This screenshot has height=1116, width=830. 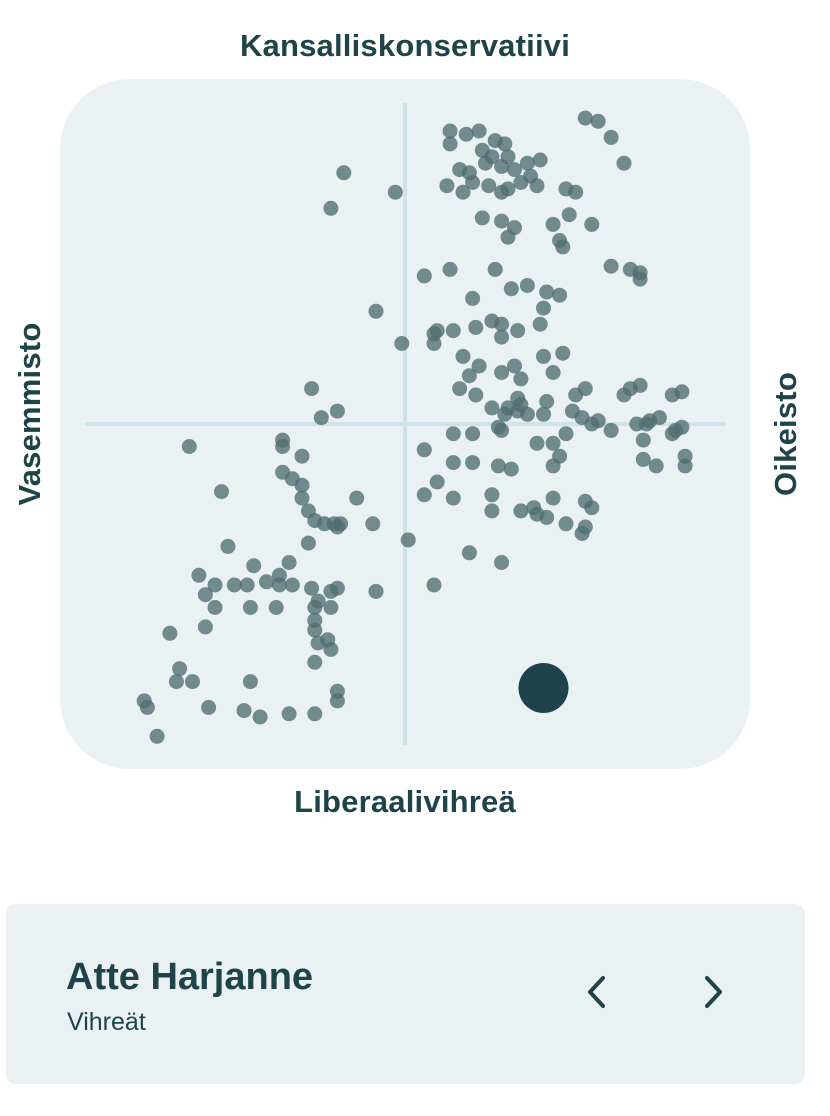 What do you see at coordinates (543, 688) in the screenshot?
I see `highlighted-candidate-point` at bounding box center [543, 688].